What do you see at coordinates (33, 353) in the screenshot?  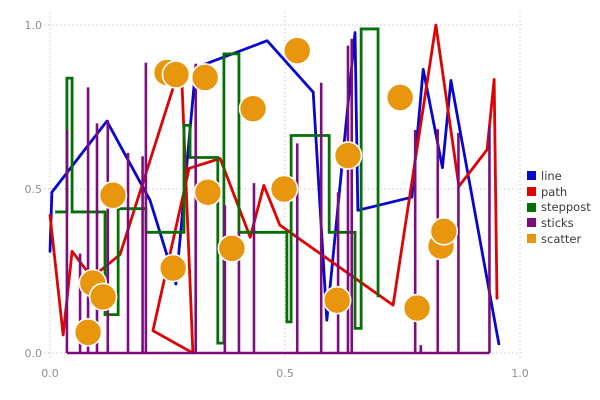 I see `y-tick-label: 0.0` at bounding box center [33, 353].